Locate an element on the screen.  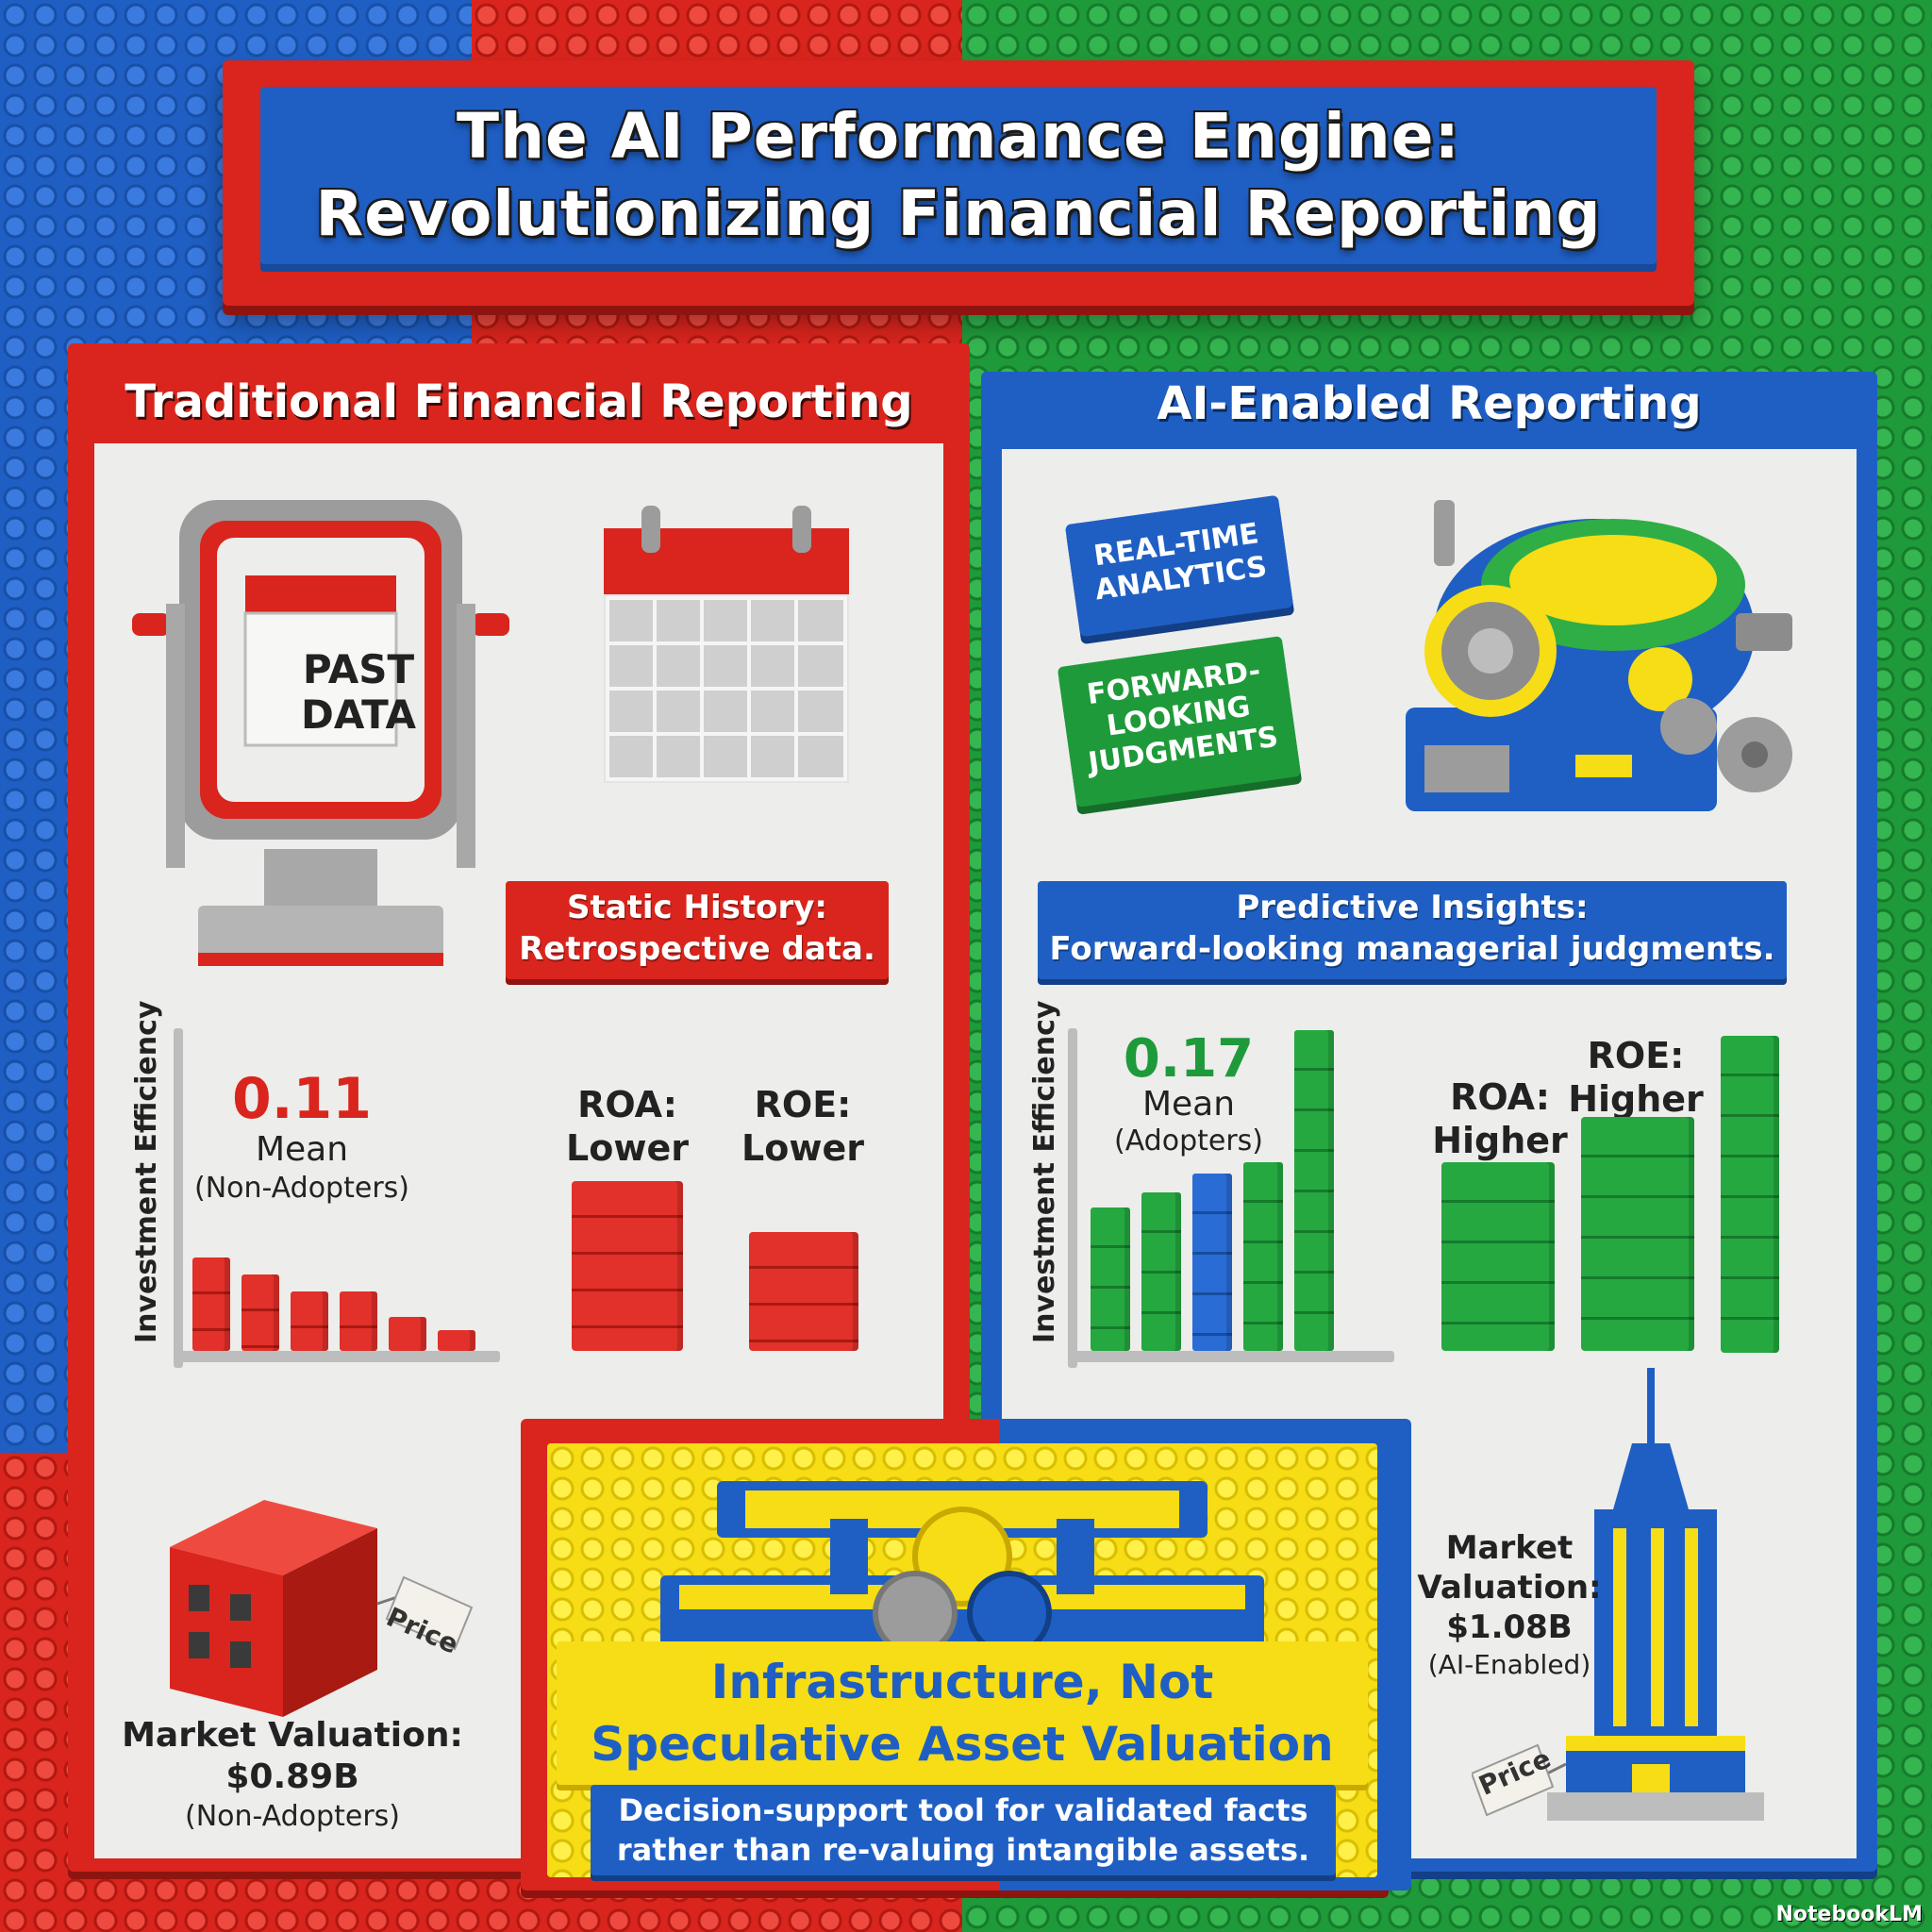
static-history-line-1: Static History: is located at coordinates (697, 908).